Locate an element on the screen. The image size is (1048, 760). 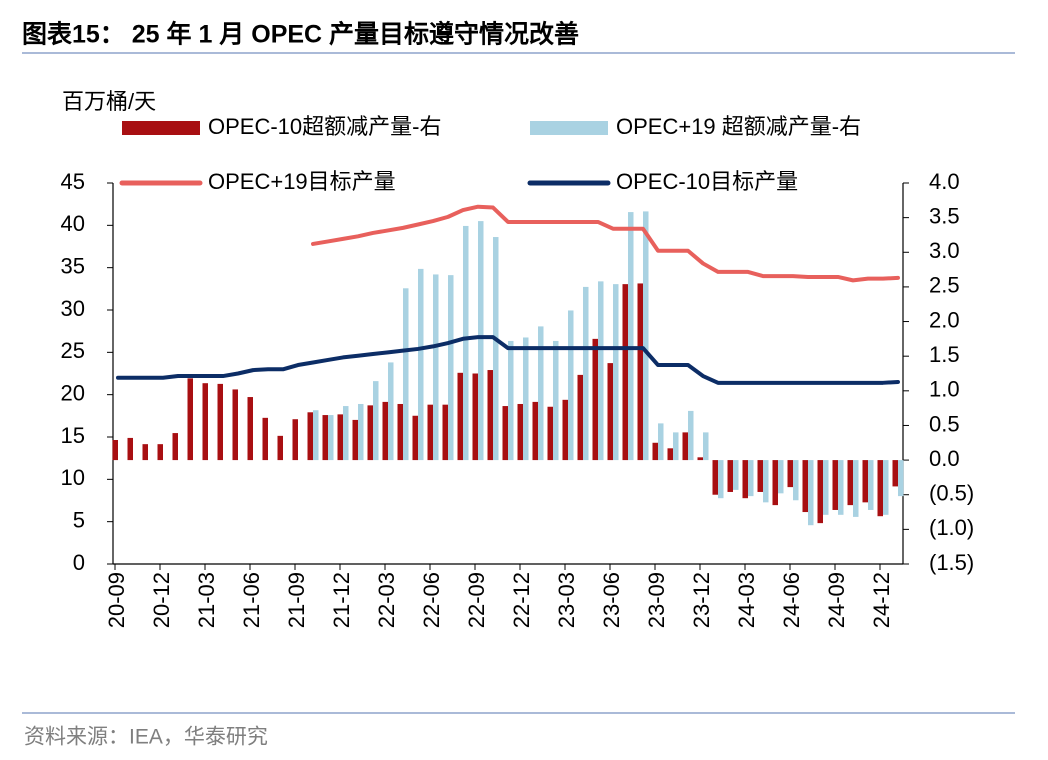
y2-tick-label: 1.5 is located at coordinates (944, 354).